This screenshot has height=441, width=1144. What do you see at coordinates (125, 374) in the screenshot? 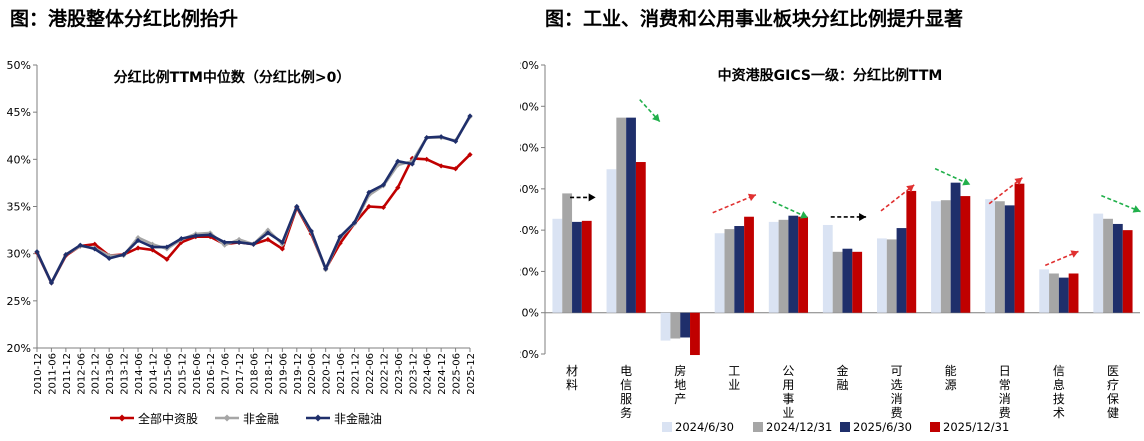
I see `x-tick-label: 2013-12` at bounding box center [125, 374].